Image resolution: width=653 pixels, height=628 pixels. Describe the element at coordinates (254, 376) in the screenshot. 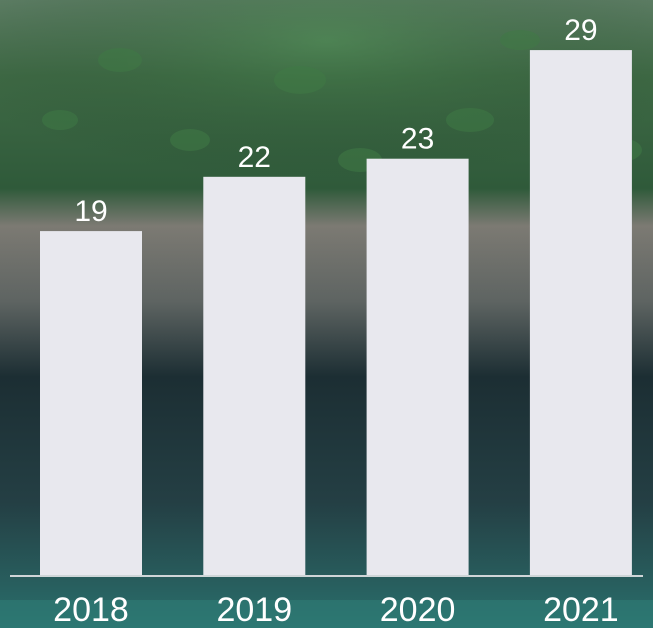

I see `bar-2019` at that location.